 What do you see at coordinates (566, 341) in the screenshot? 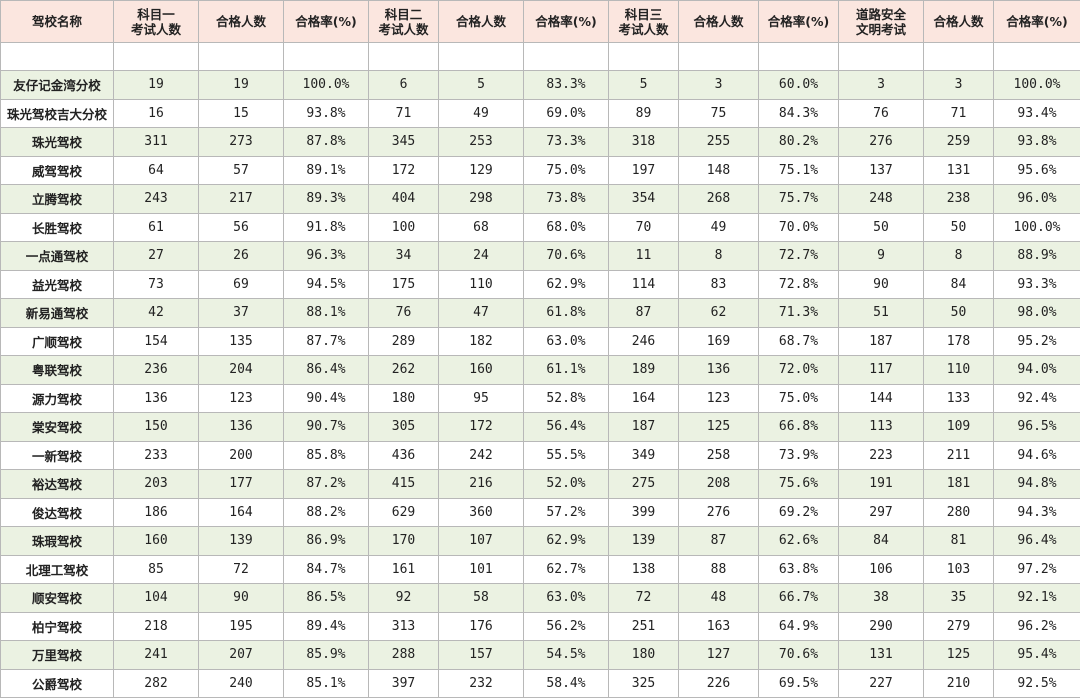
I see `cell: 63.0%` at bounding box center [566, 341].